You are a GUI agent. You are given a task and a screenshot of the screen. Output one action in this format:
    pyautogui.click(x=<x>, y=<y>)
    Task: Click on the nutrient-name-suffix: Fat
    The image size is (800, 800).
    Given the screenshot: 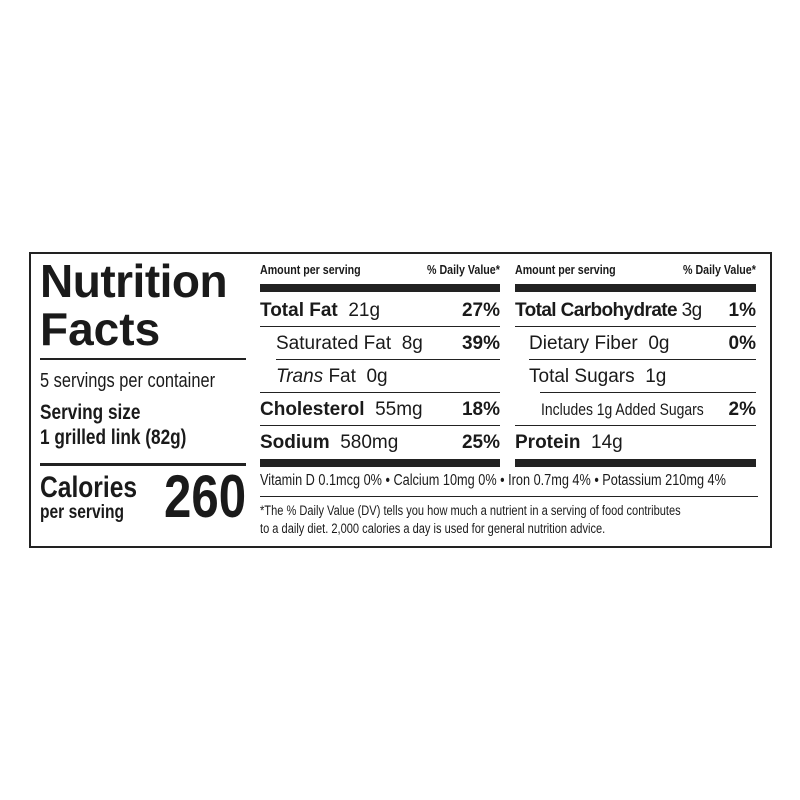 What is the action you would take?
    pyautogui.click(x=339, y=376)
    